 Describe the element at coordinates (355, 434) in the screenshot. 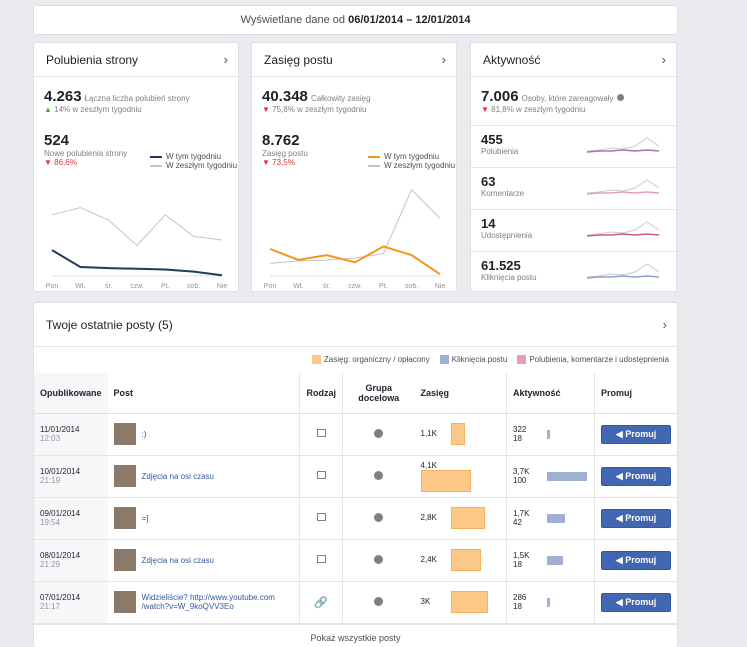

I see `table-row: 11/01/2014 12:03:) 1,1K 322 18 ◀ Promuj` at that location.